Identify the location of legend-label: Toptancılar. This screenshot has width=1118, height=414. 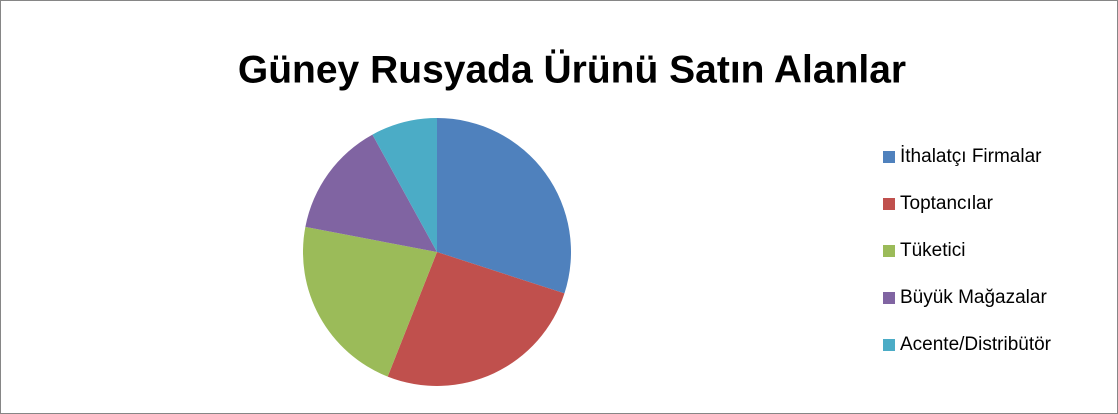
(947, 203).